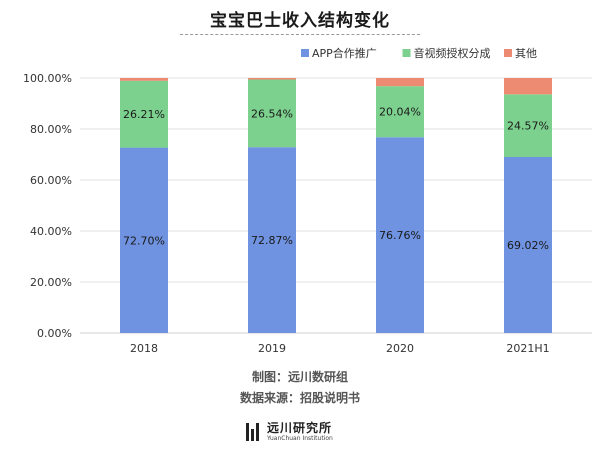 The image size is (600, 449). Describe the element at coordinates (253, 432) in the screenshot. I see `logo-bars-icon` at that location.